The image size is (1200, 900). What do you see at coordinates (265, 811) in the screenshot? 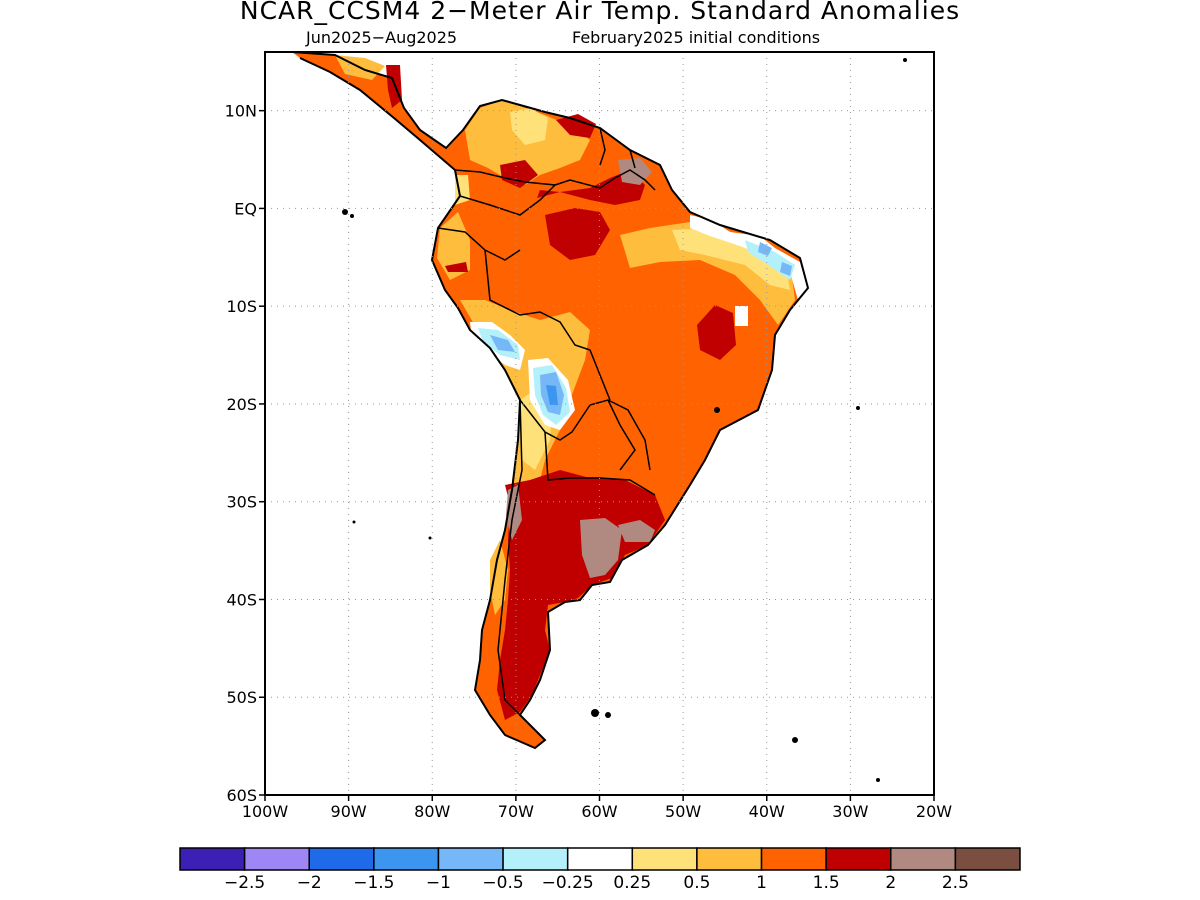
I see `lon-tick-label: 100W` at bounding box center [265, 811].